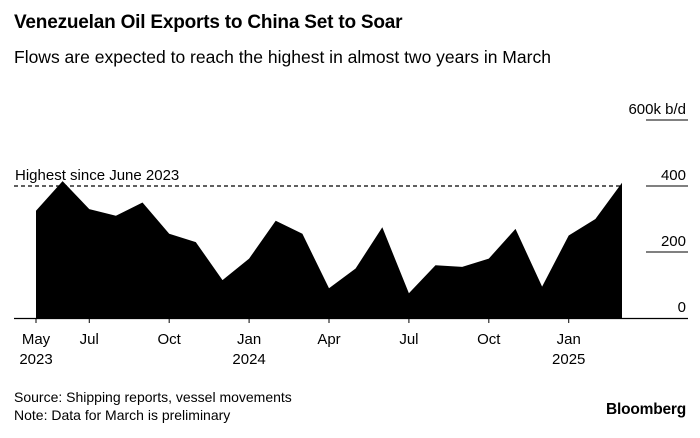  Describe the element at coordinates (673, 175) in the screenshot. I see `y-tick-label: 400` at that location.